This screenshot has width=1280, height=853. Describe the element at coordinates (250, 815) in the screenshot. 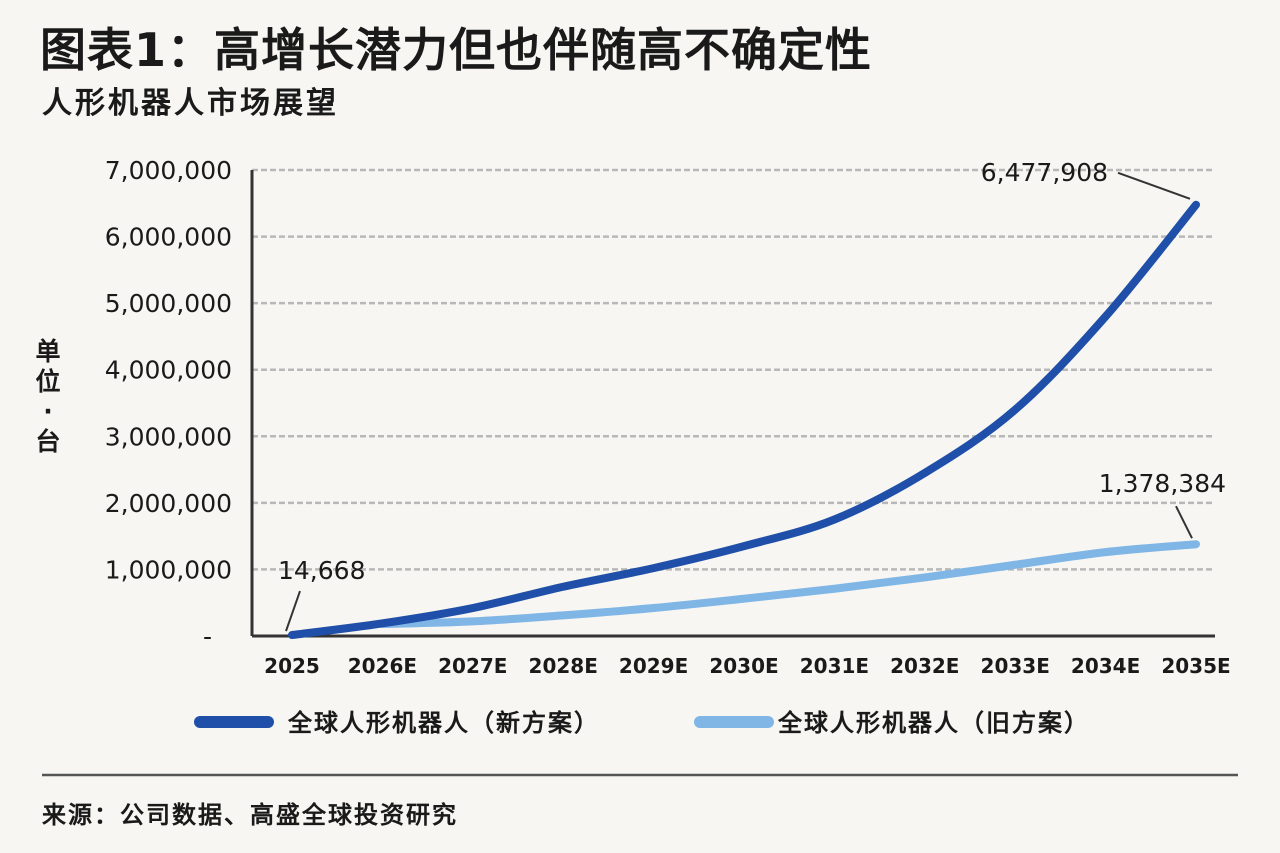

I see `source-note: 来源：公司数据、高盛全球投资研究` at that location.